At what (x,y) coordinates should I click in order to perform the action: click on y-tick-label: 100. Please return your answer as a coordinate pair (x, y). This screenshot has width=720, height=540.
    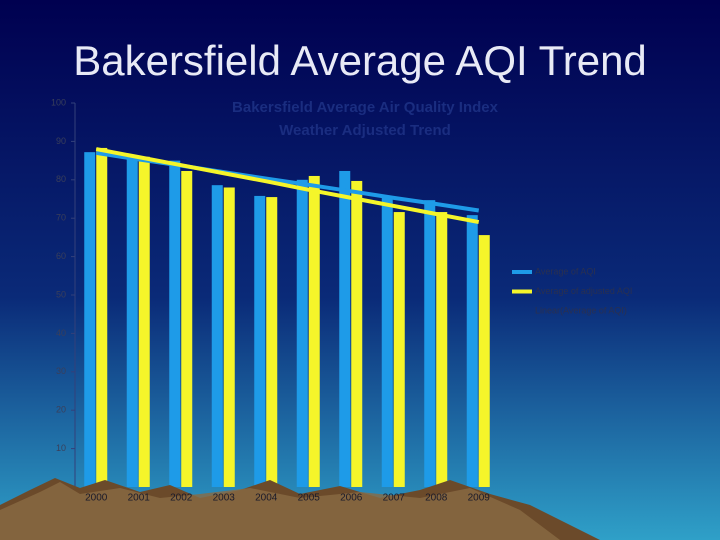
    Looking at the image, I should click on (58, 102).